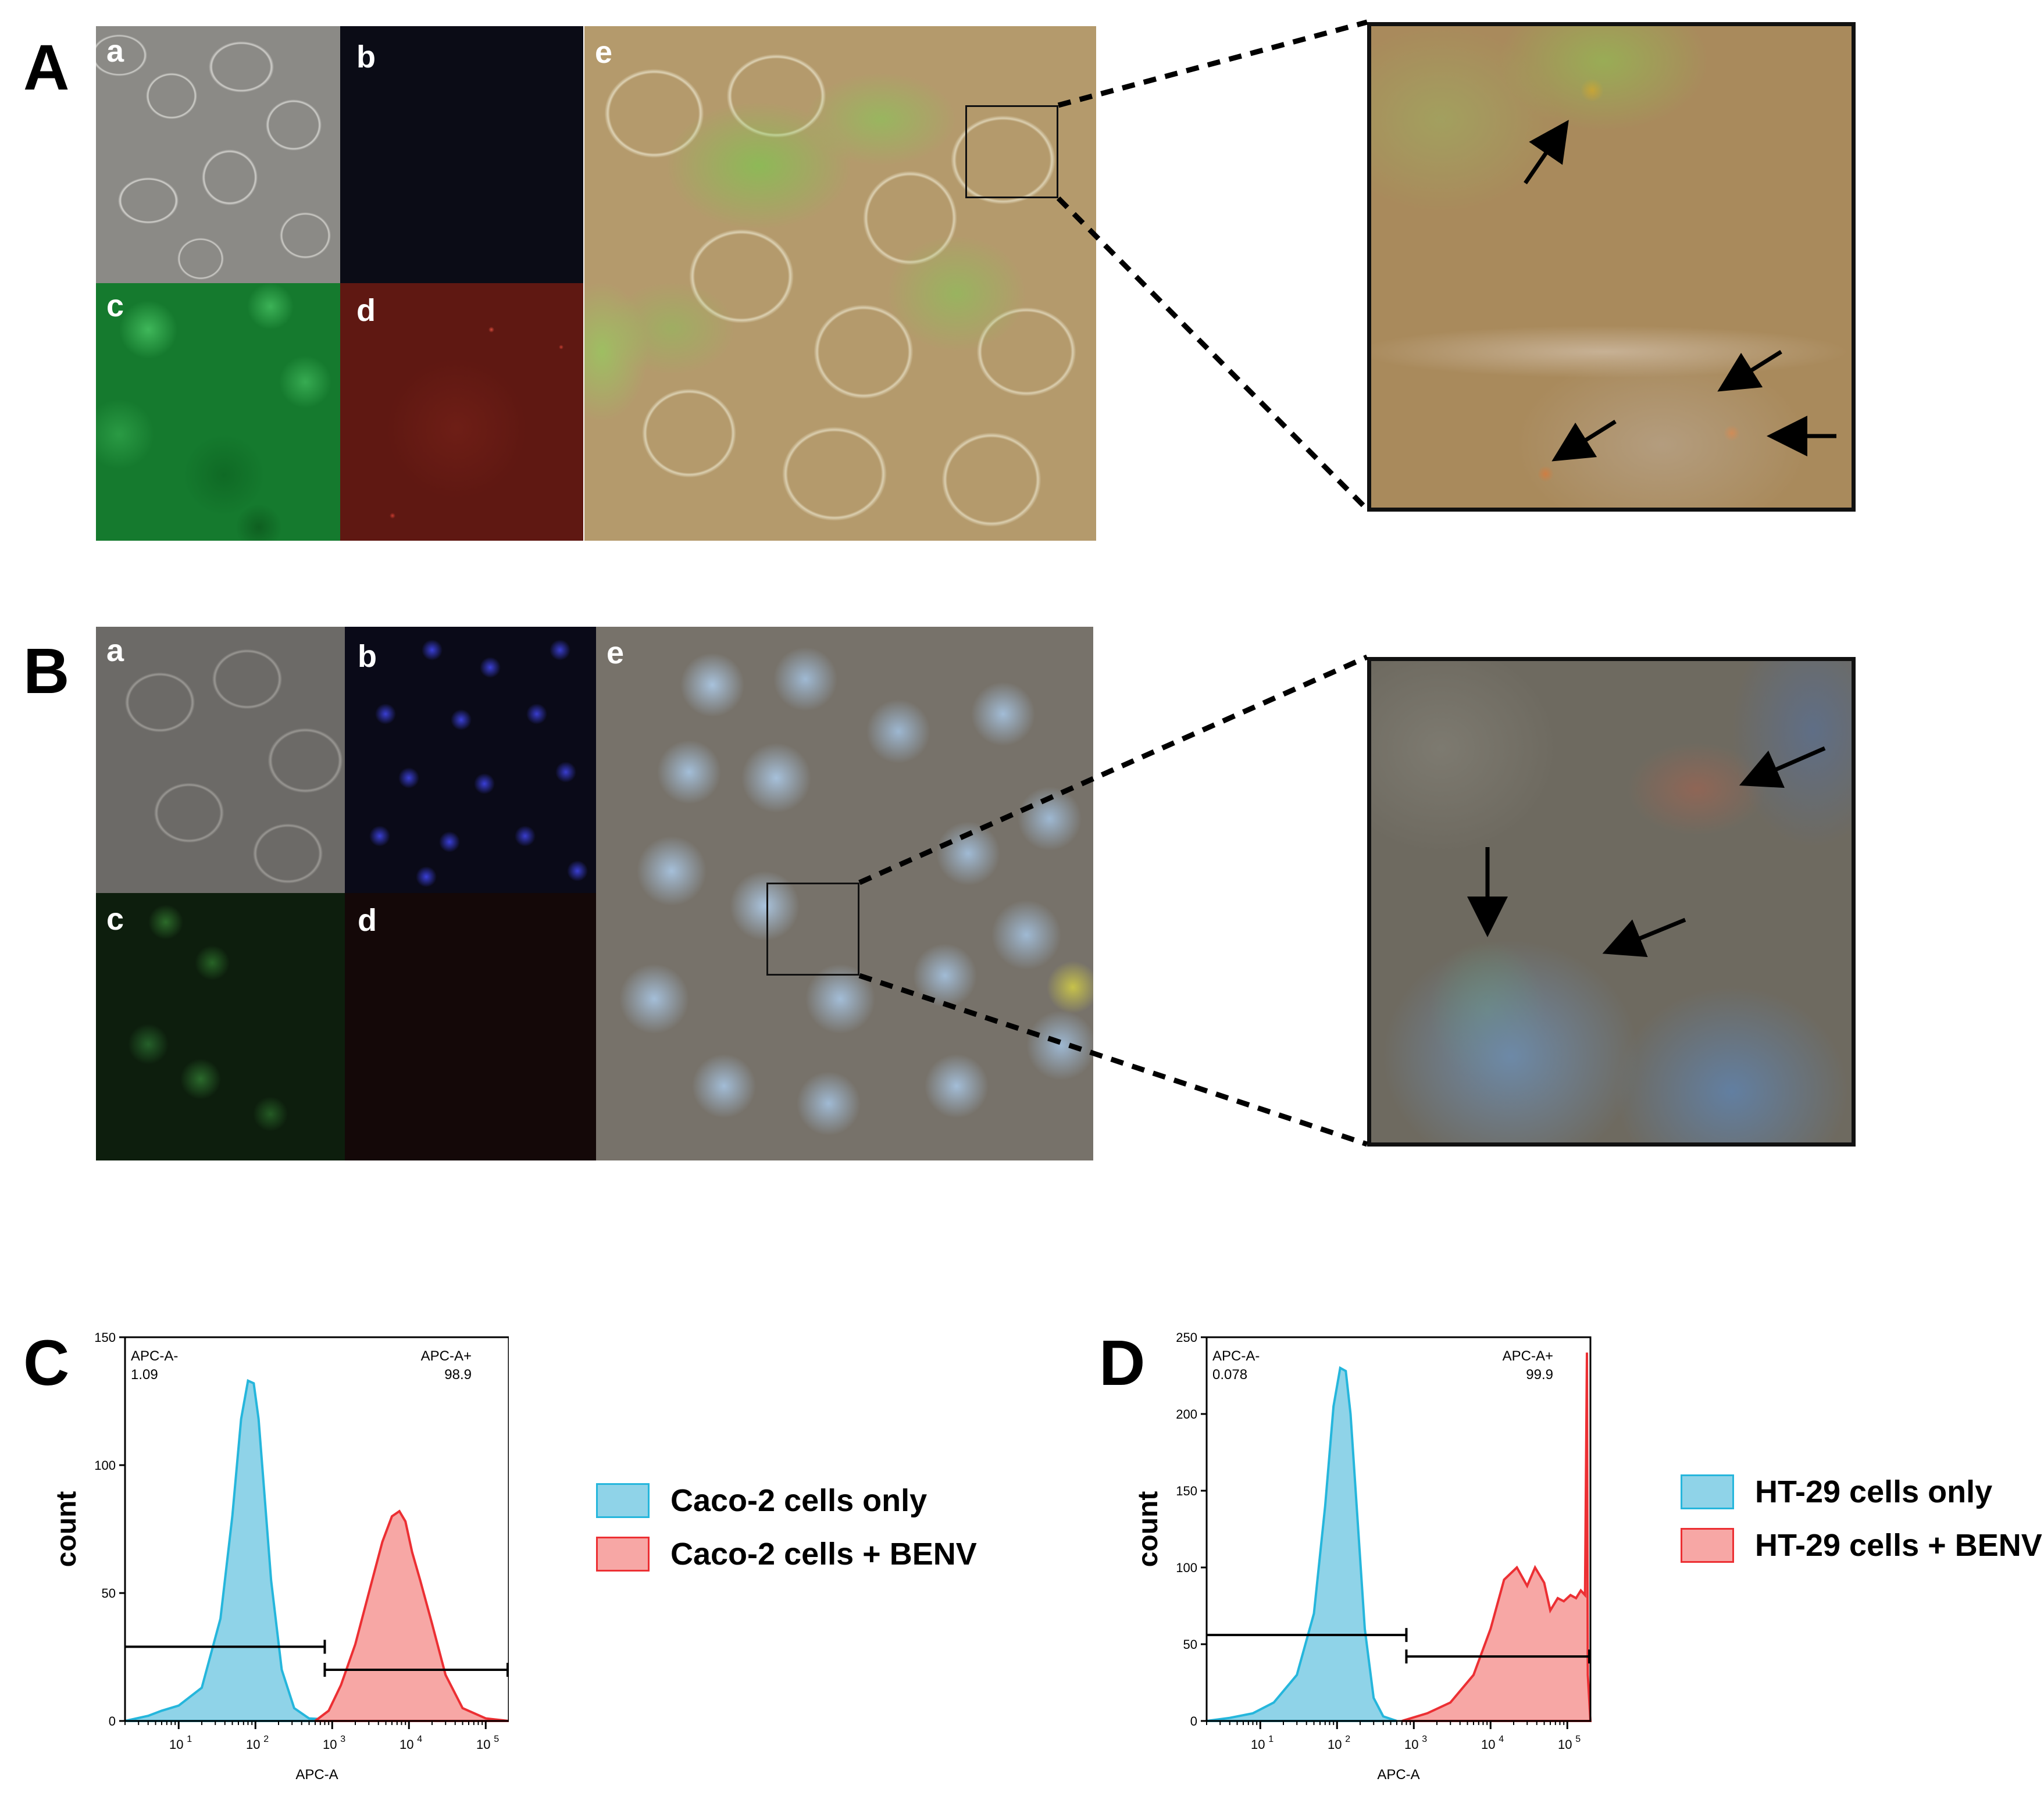  I want to click on zoom-arrows-b, so click(1646, 852).